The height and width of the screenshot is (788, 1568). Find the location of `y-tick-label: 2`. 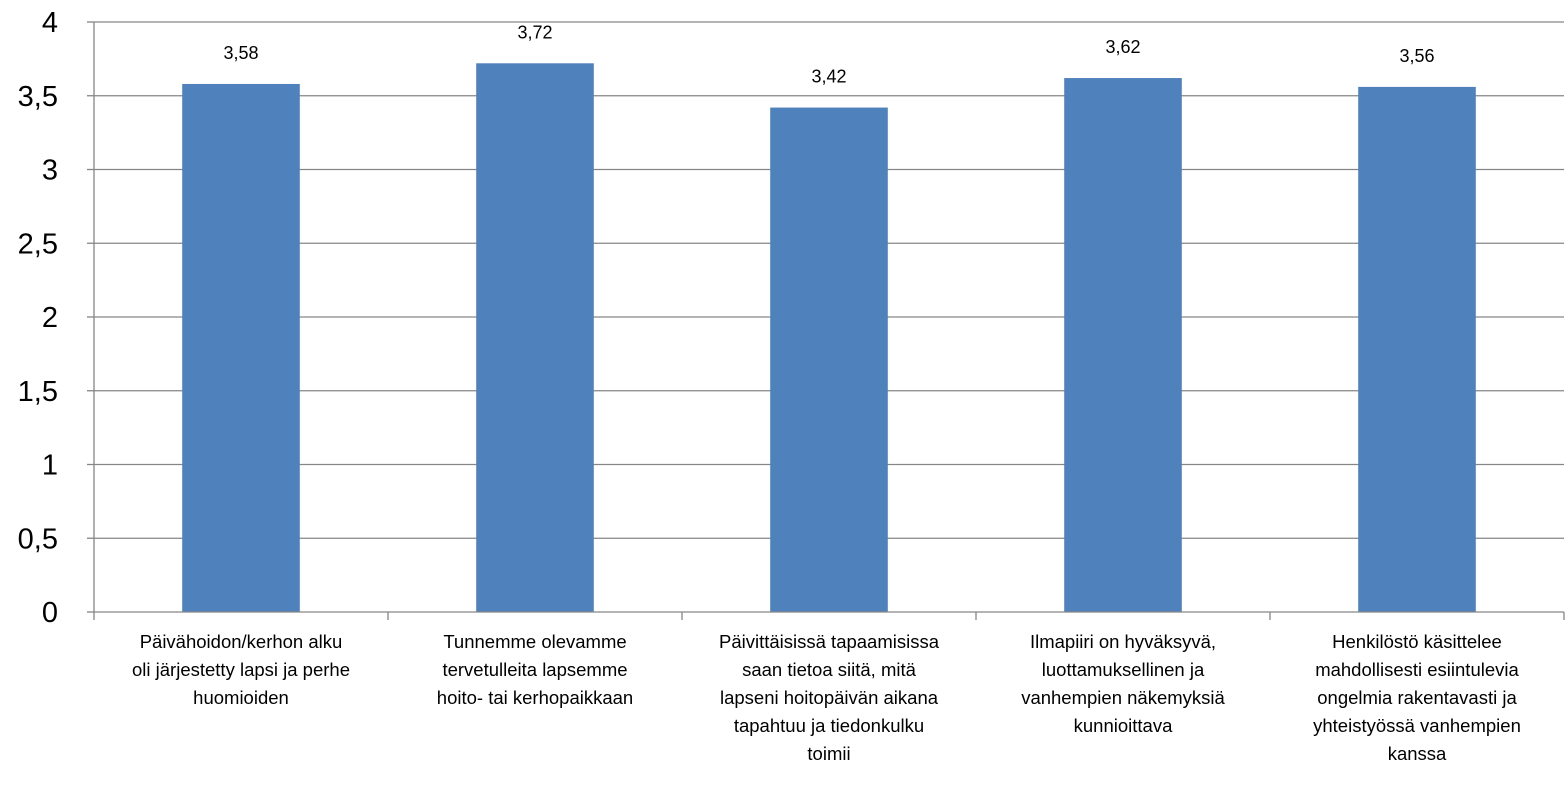

y-tick-label: 2 is located at coordinates (50, 318).